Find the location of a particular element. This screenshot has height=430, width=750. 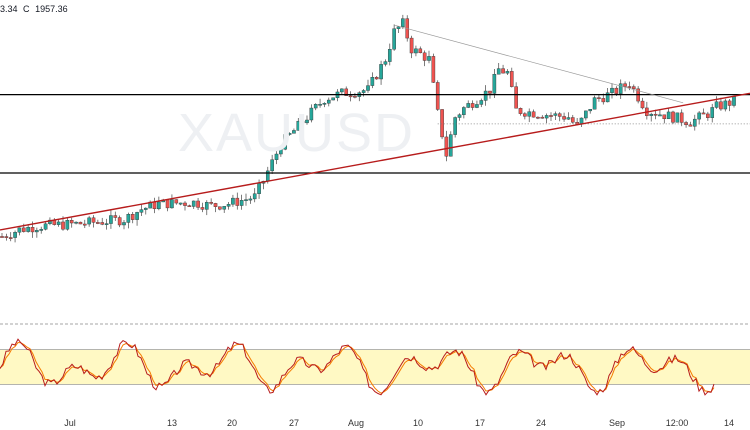

close-label: C is located at coordinates (26, 9).